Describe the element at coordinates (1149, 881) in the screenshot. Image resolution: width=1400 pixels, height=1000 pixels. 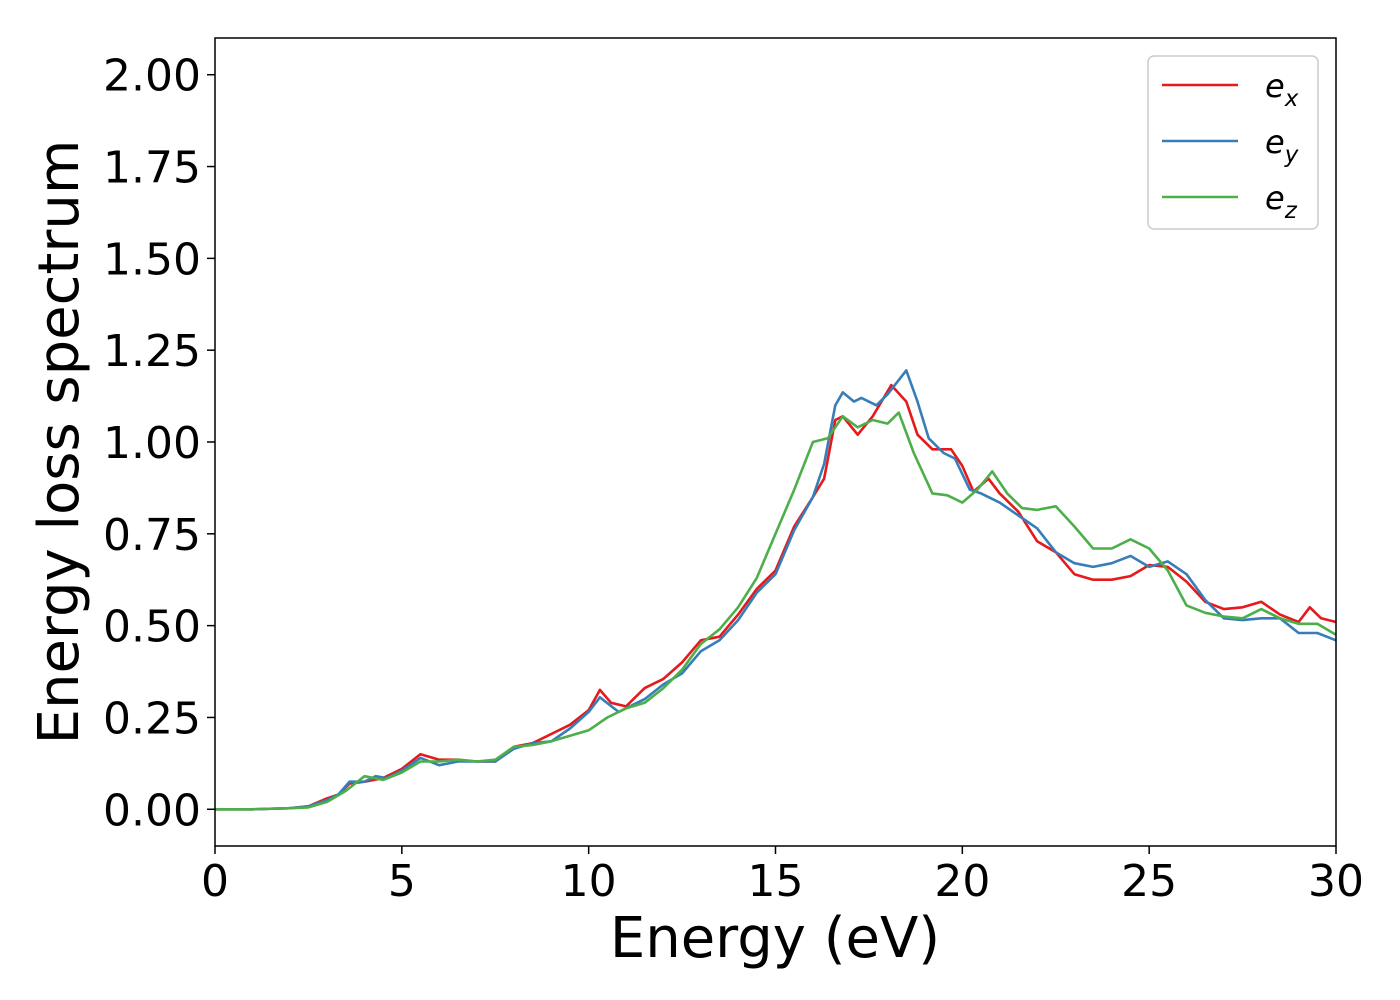
I see `x-tick-label: 25` at that location.